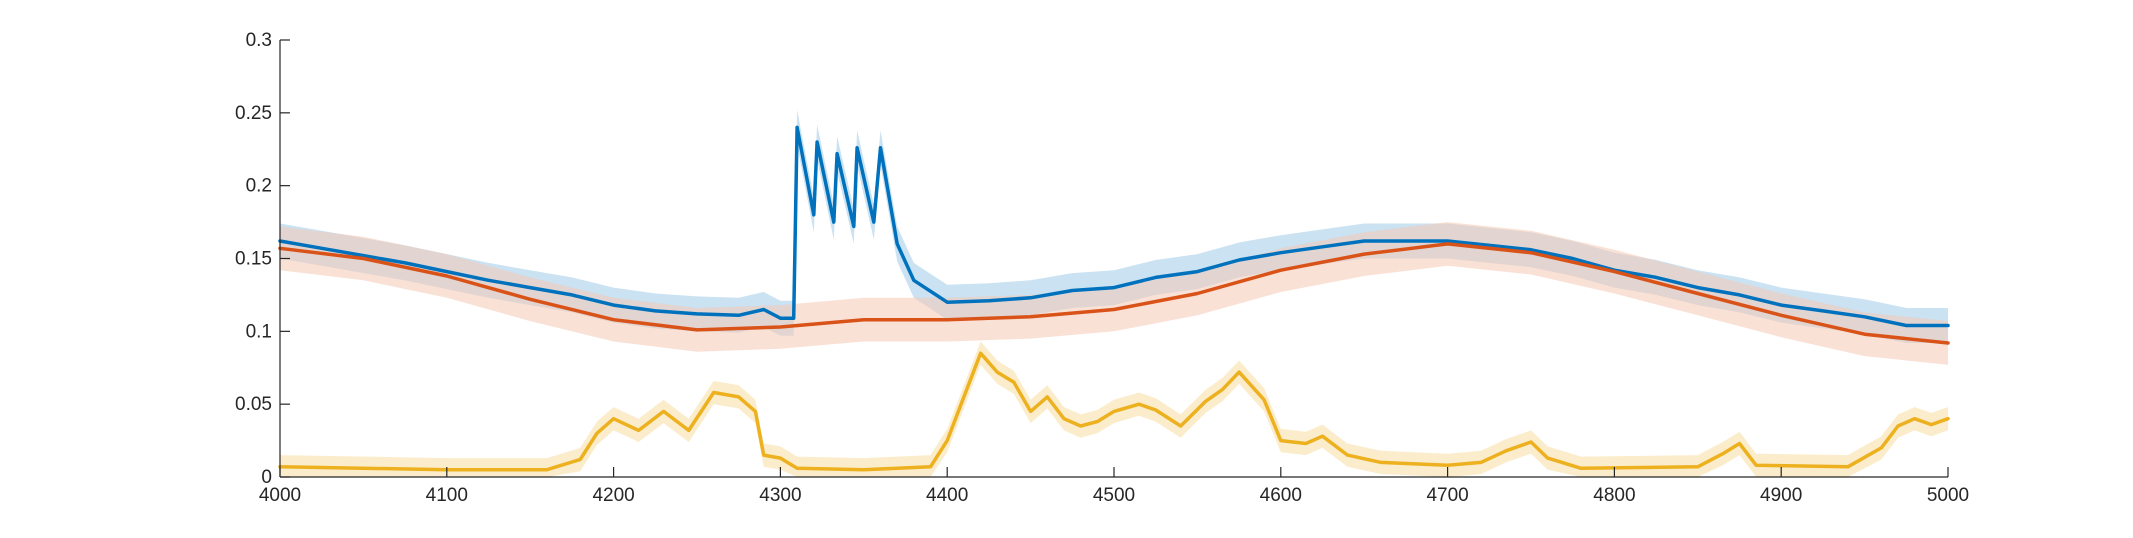  Describe the element at coordinates (259, 40) in the screenshot. I see `y-tick-label: 0.3` at that location.